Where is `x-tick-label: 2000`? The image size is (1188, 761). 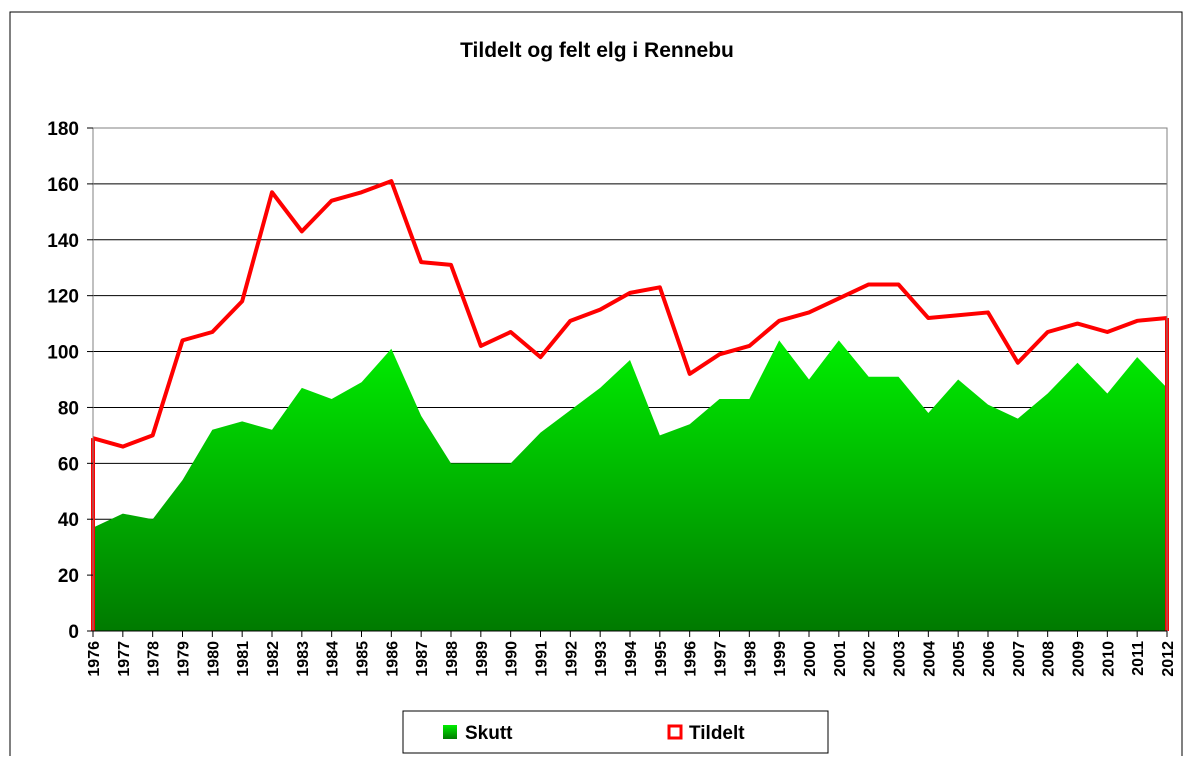 x-tick-label: 2000 is located at coordinates (810, 659).